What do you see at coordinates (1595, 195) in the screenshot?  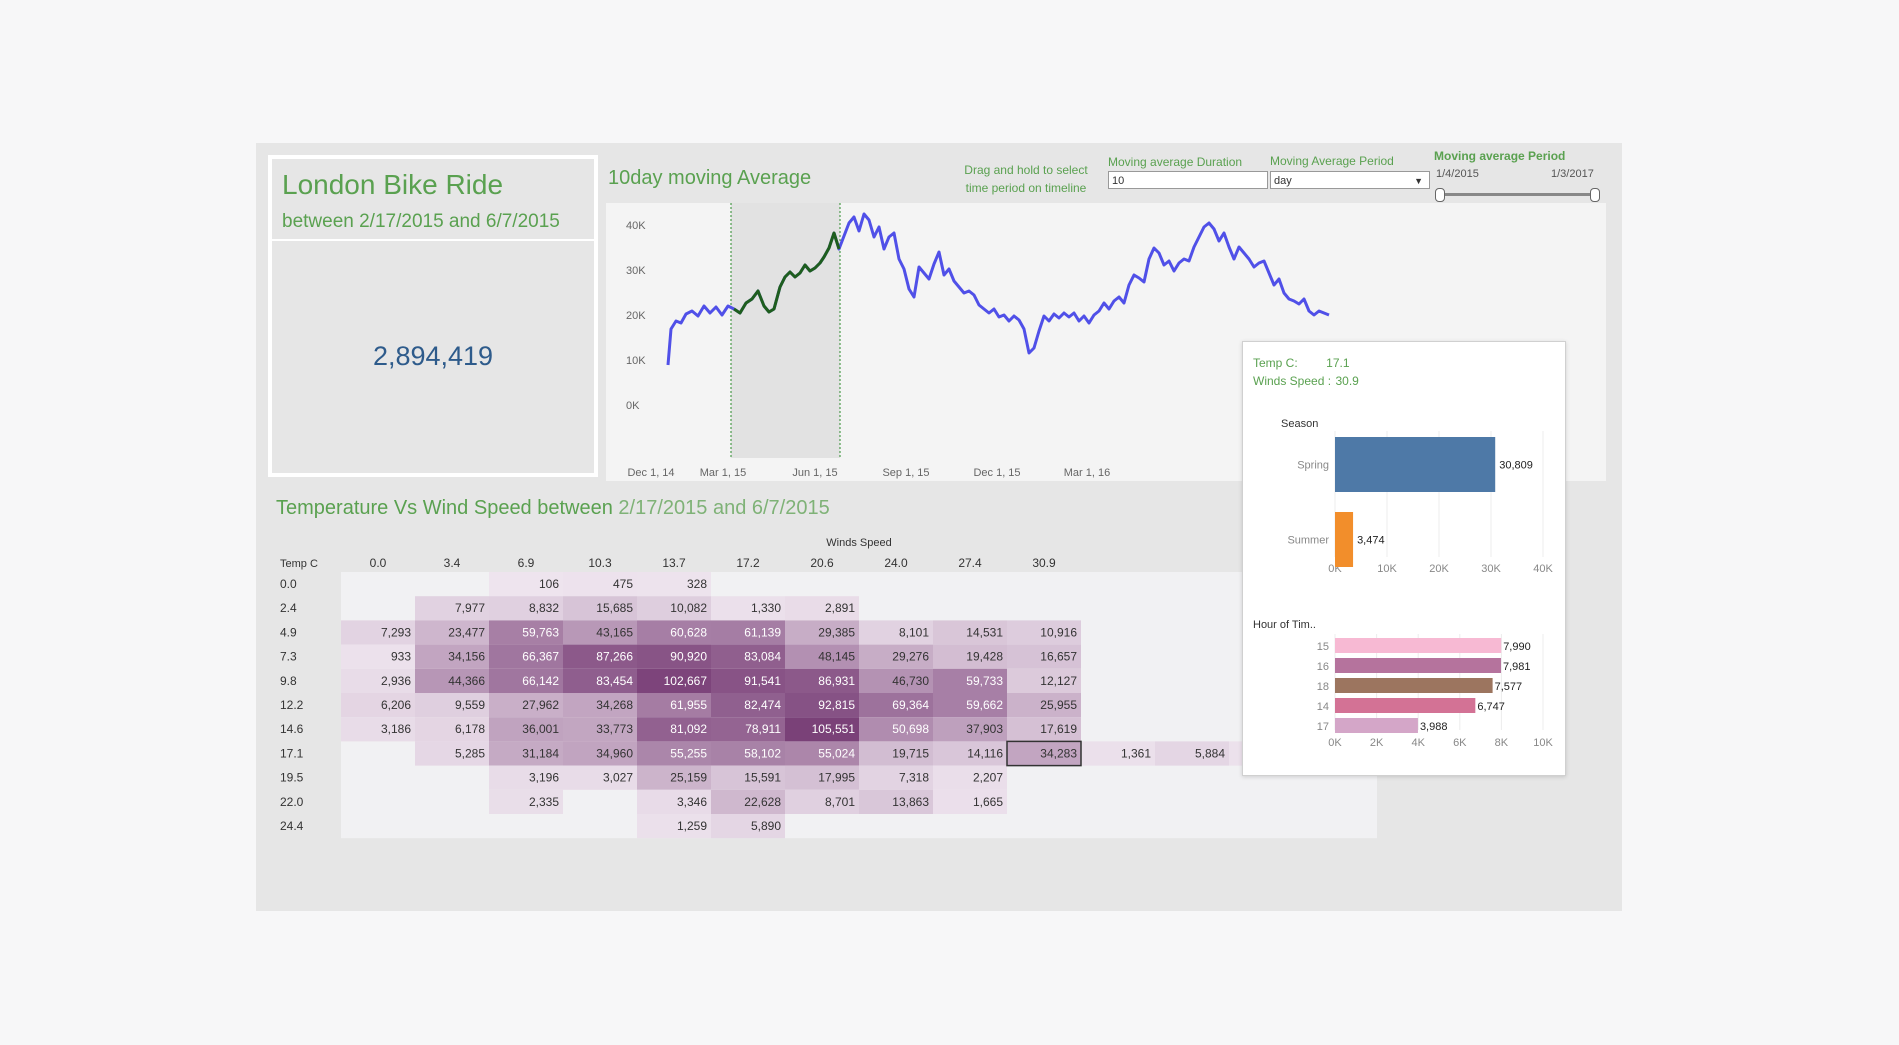 I see `slider-end-handle` at bounding box center [1595, 195].